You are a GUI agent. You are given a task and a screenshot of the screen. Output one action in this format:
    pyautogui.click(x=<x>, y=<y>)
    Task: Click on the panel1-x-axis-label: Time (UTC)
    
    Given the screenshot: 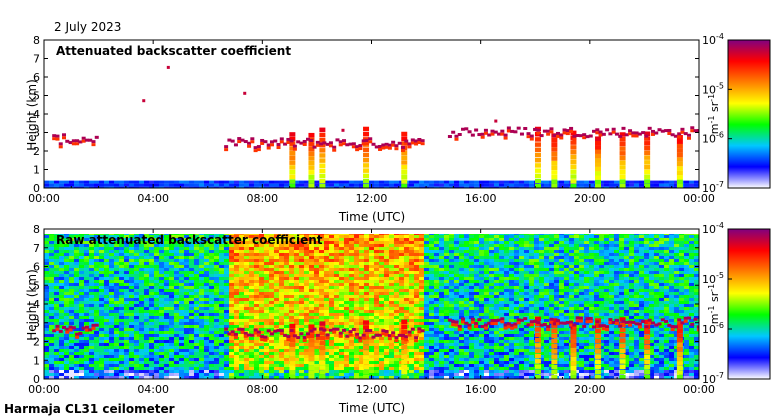 What is the action you would take?
    pyautogui.click(x=371, y=217)
    